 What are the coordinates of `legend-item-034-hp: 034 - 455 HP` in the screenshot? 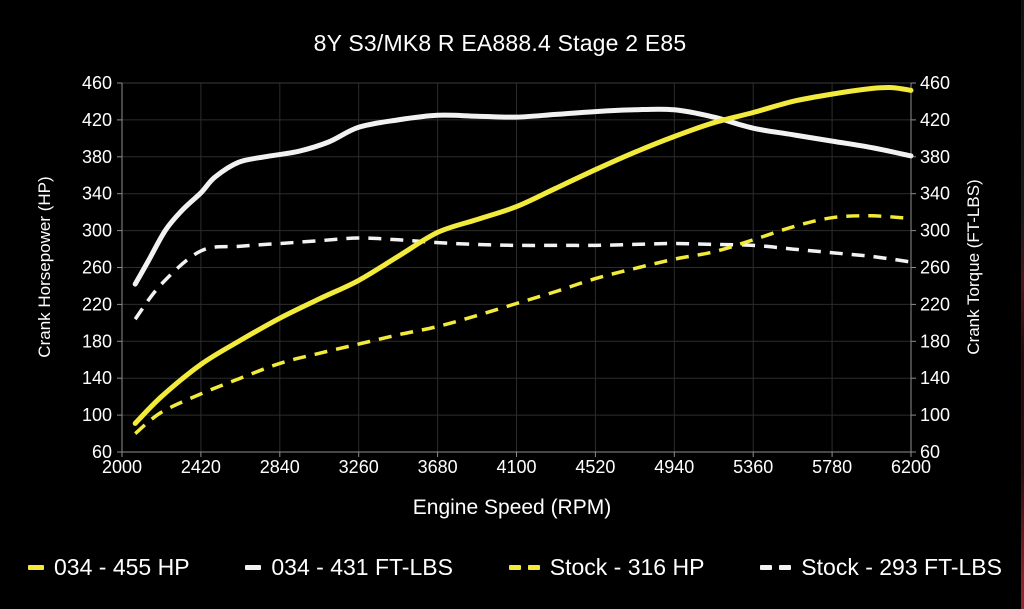 It's located at (109, 567).